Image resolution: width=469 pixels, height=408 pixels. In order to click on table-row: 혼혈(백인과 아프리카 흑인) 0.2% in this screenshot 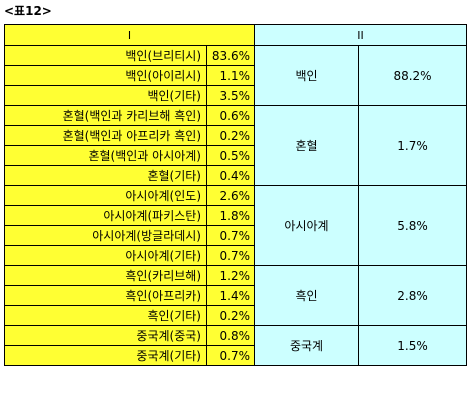, I will do `click(235, 135)`.